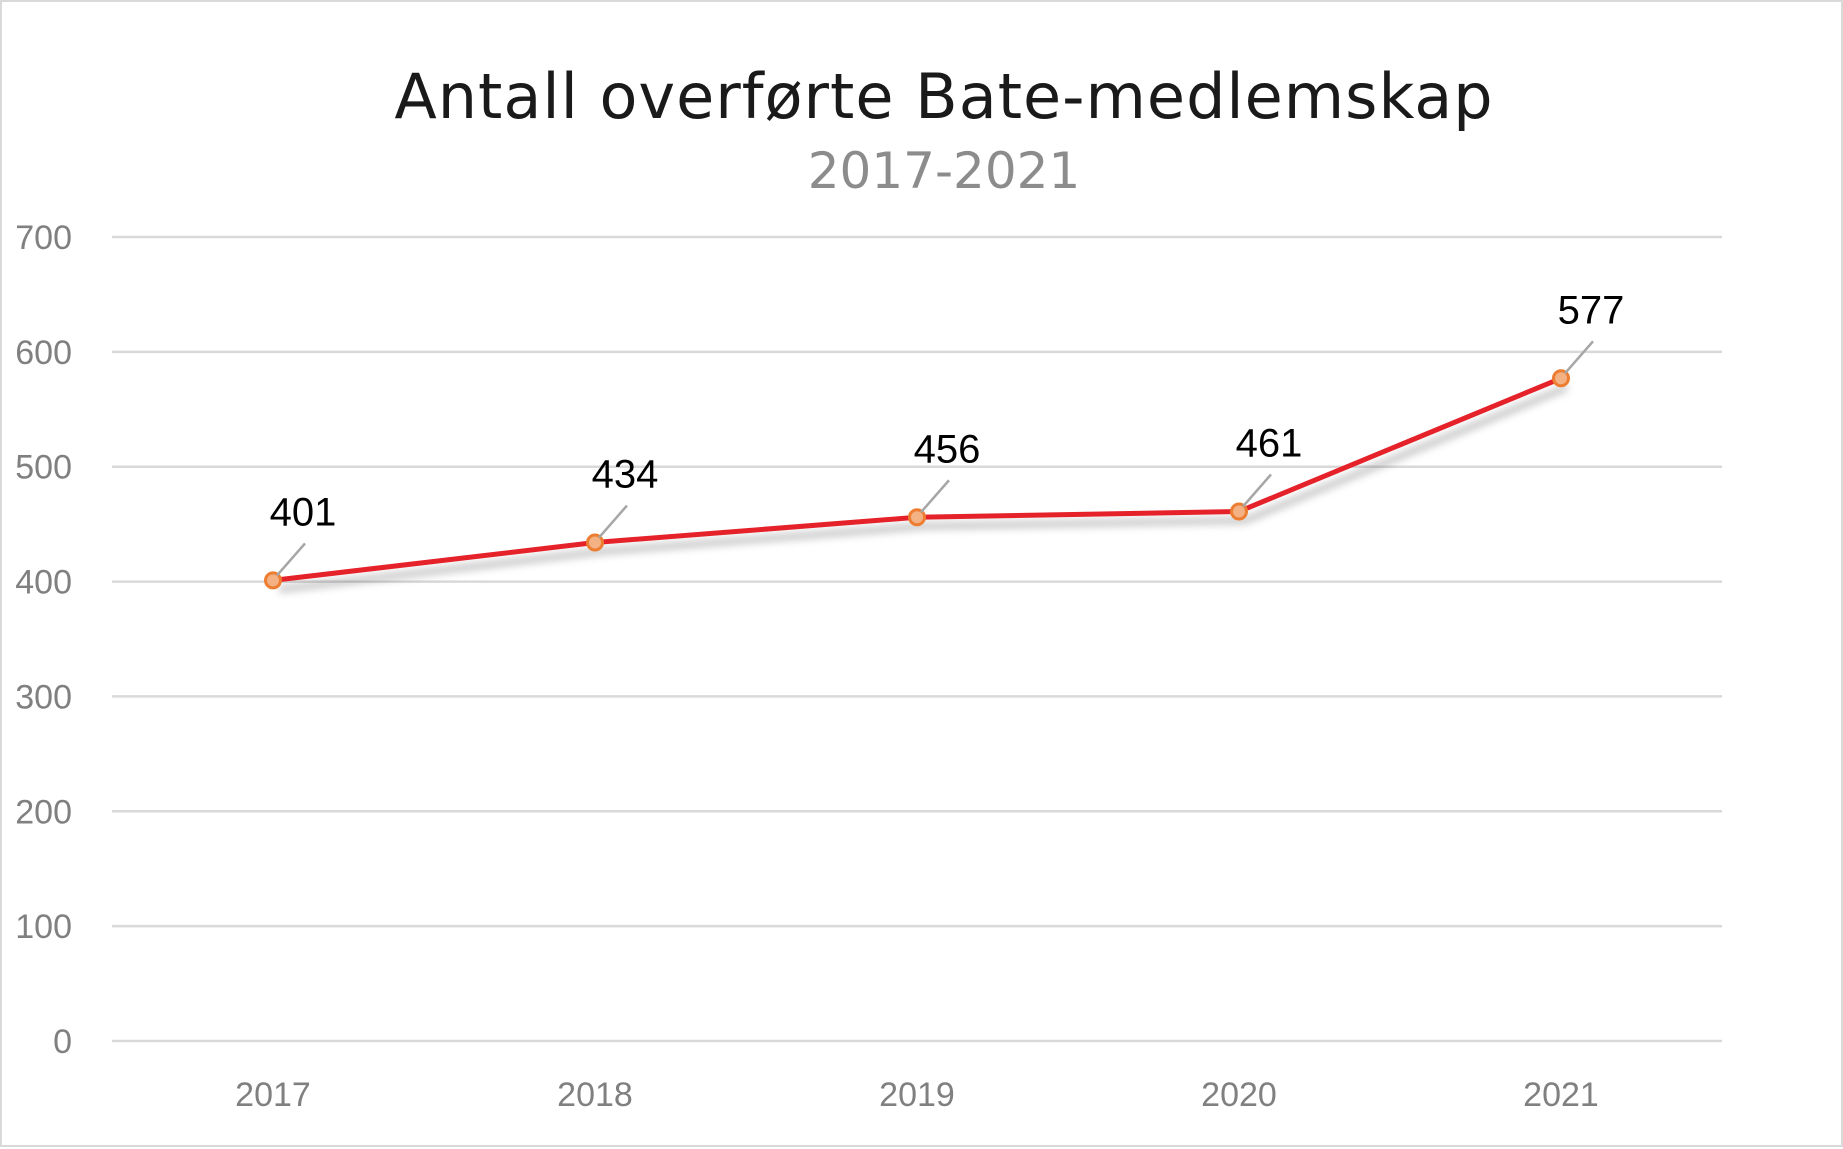  Describe the element at coordinates (43, 927) in the screenshot. I see `y-tick-label: 100` at that location.